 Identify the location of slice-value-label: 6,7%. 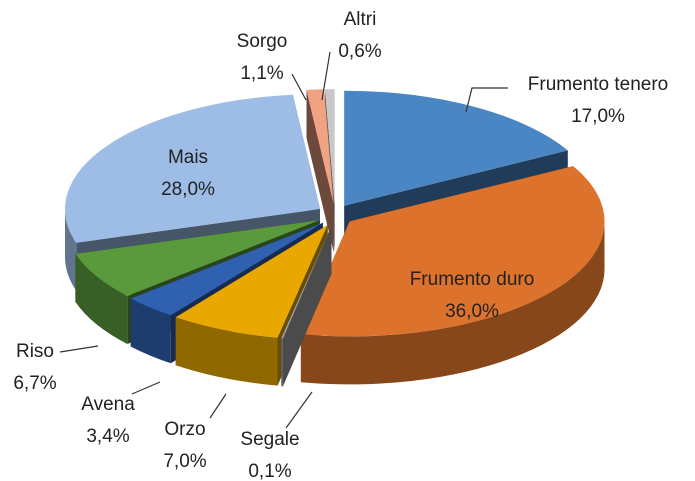
(34, 383).